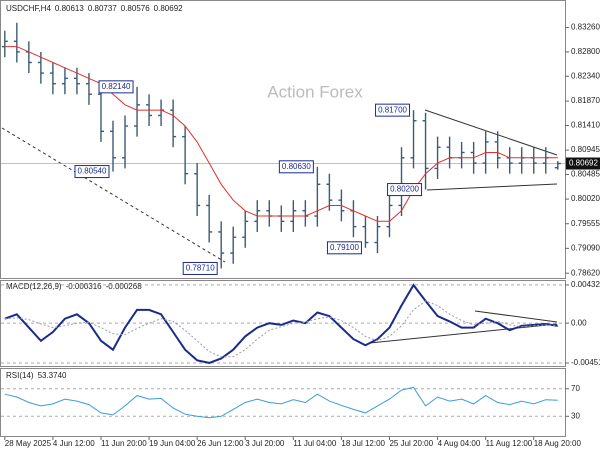  I want to click on watermark: Action Forex, so click(315, 91).